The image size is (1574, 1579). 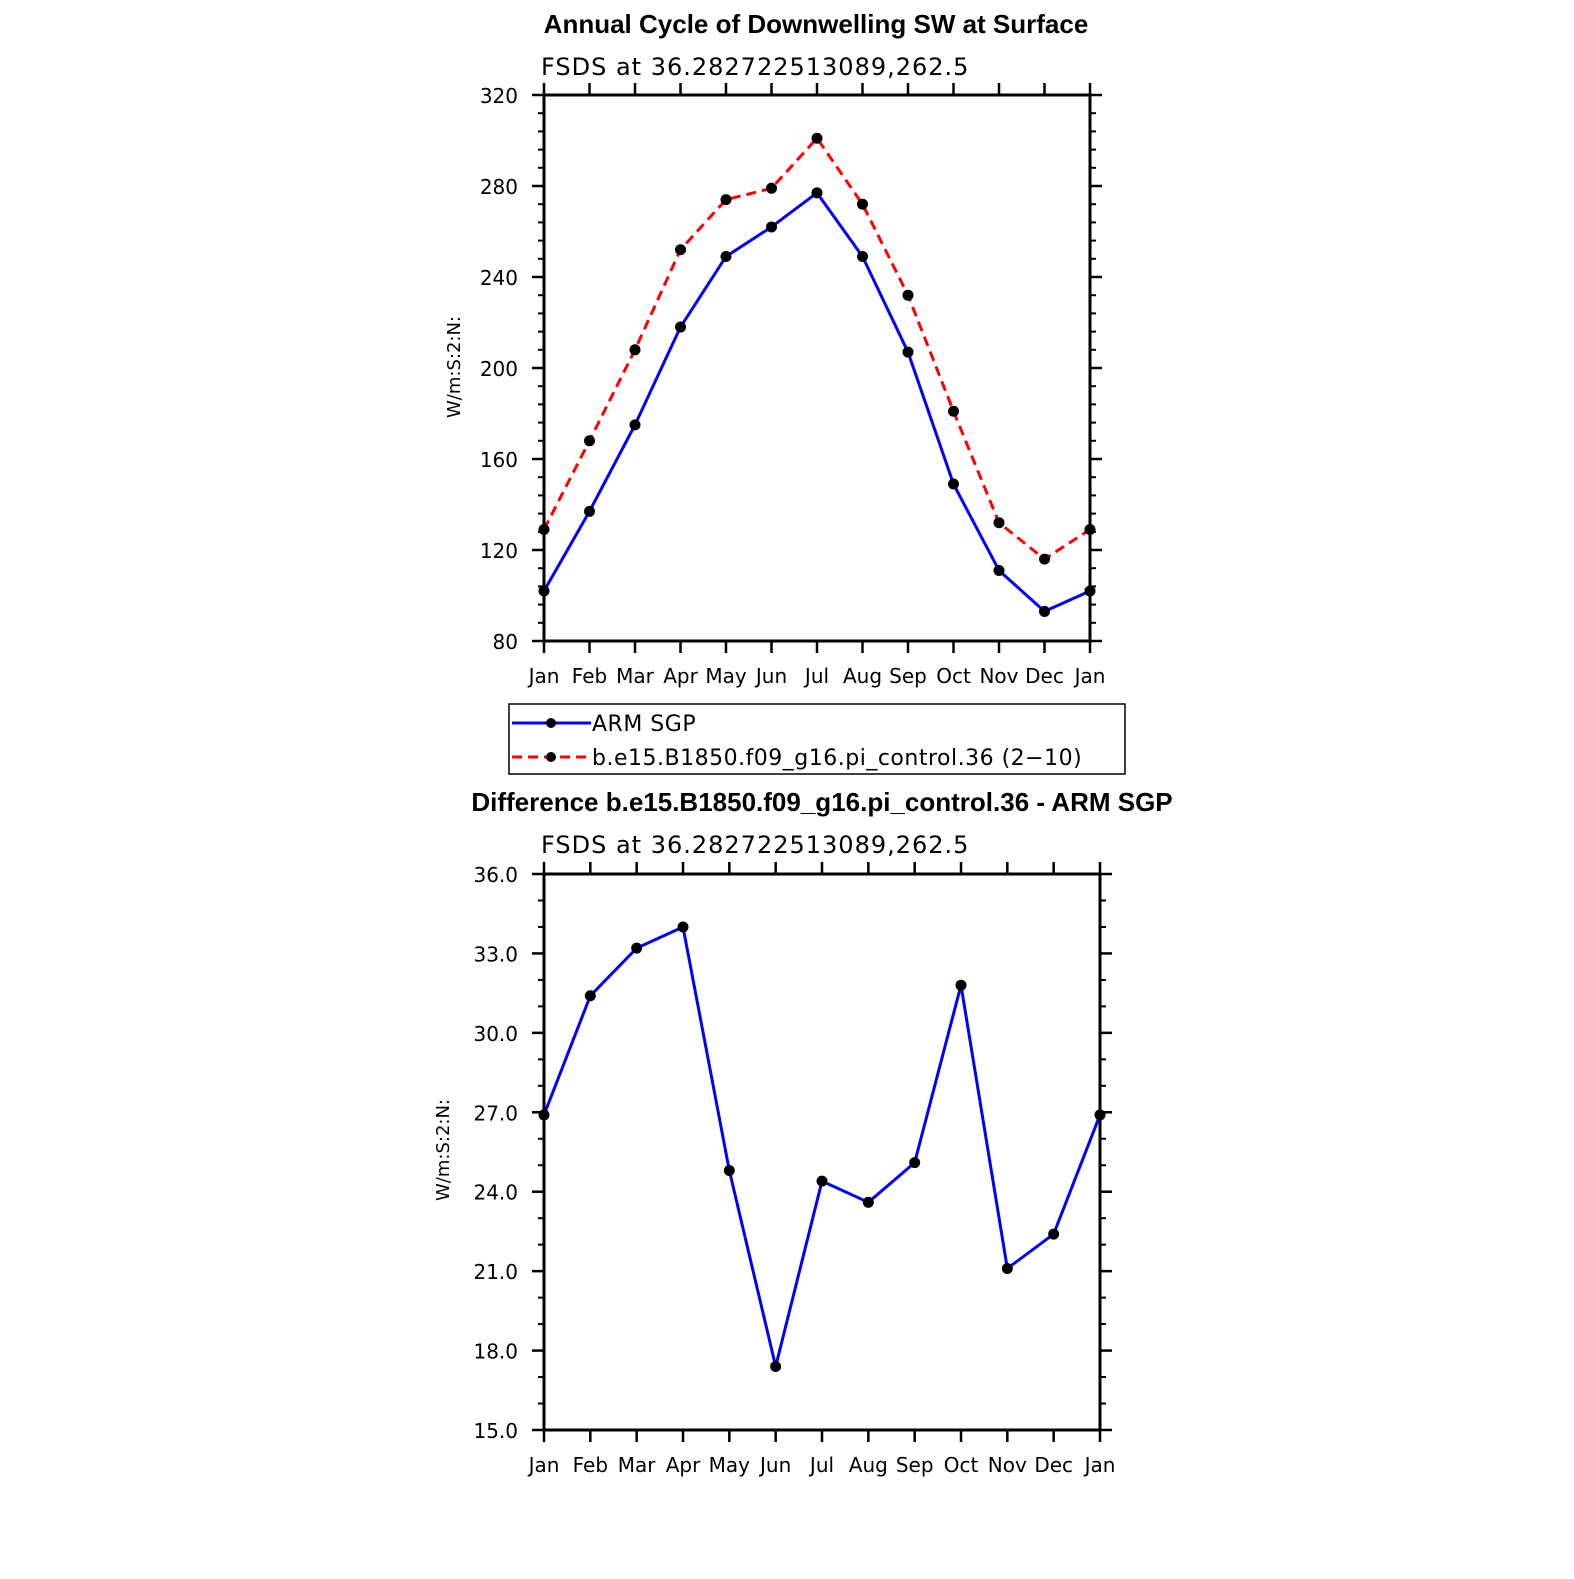 What do you see at coordinates (499, 460) in the screenshot?
I see `y-tick-label: 160` at bounding box center [499, 460].